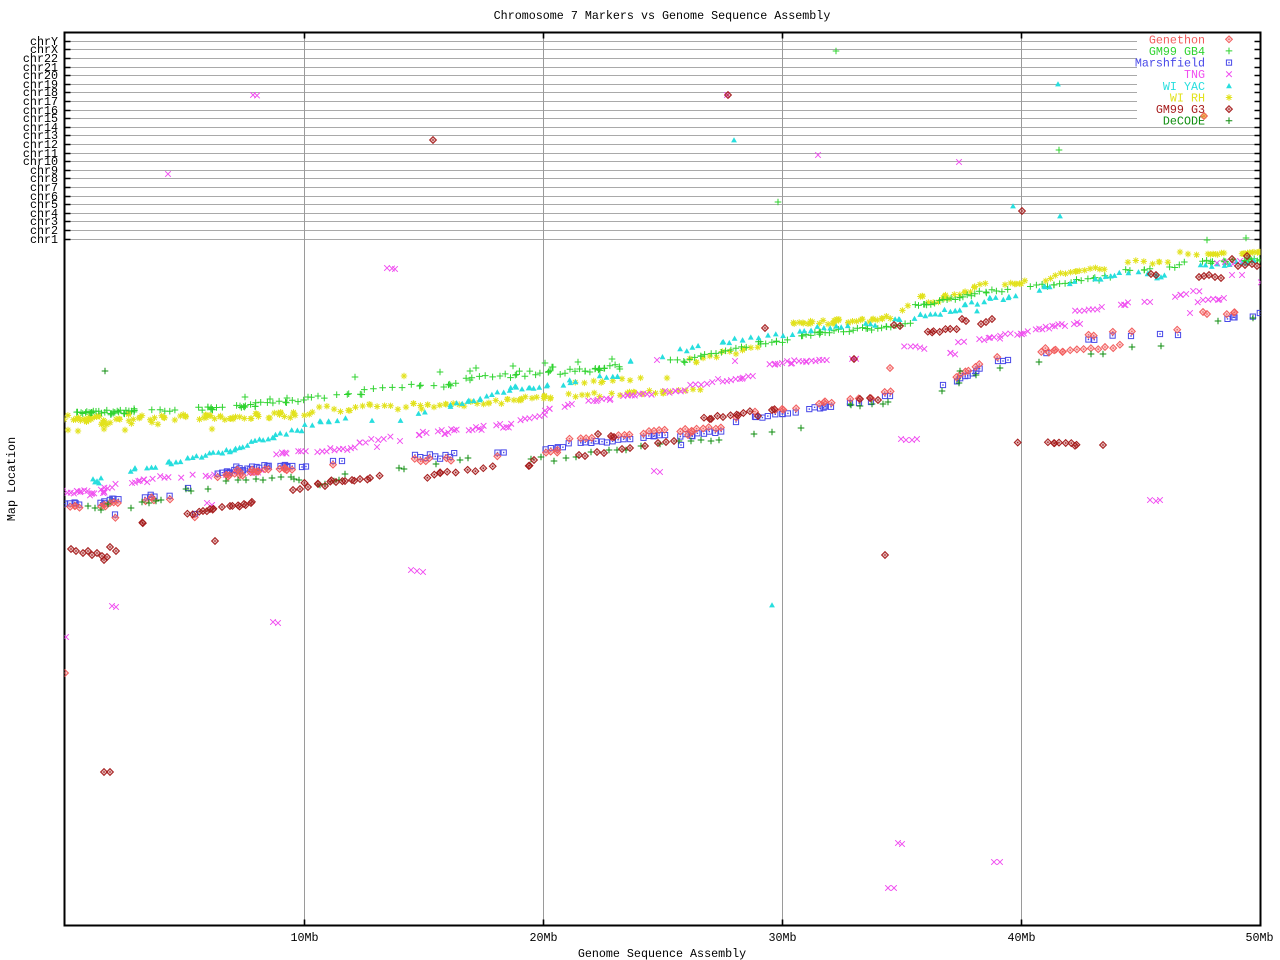  What do you see at coordinates (44, 222) in the screenshot?
I see `svg-text: chr3` at bounding box center [44, 222].